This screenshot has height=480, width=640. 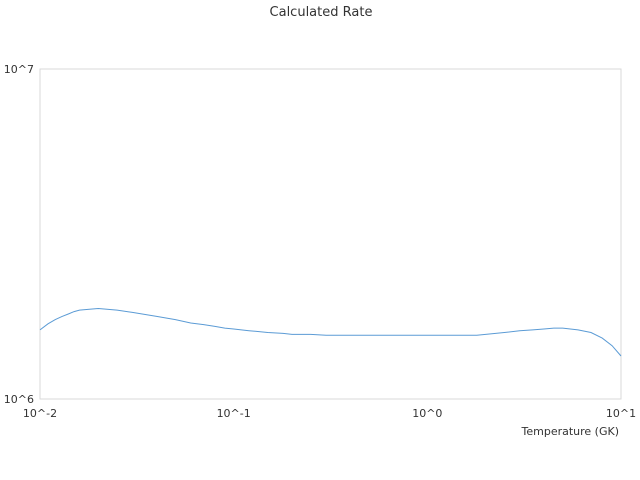 I want to click on x-axis-ticks: 10^-2 10^-1 10^0 10^1, so click(x=329, y=413).